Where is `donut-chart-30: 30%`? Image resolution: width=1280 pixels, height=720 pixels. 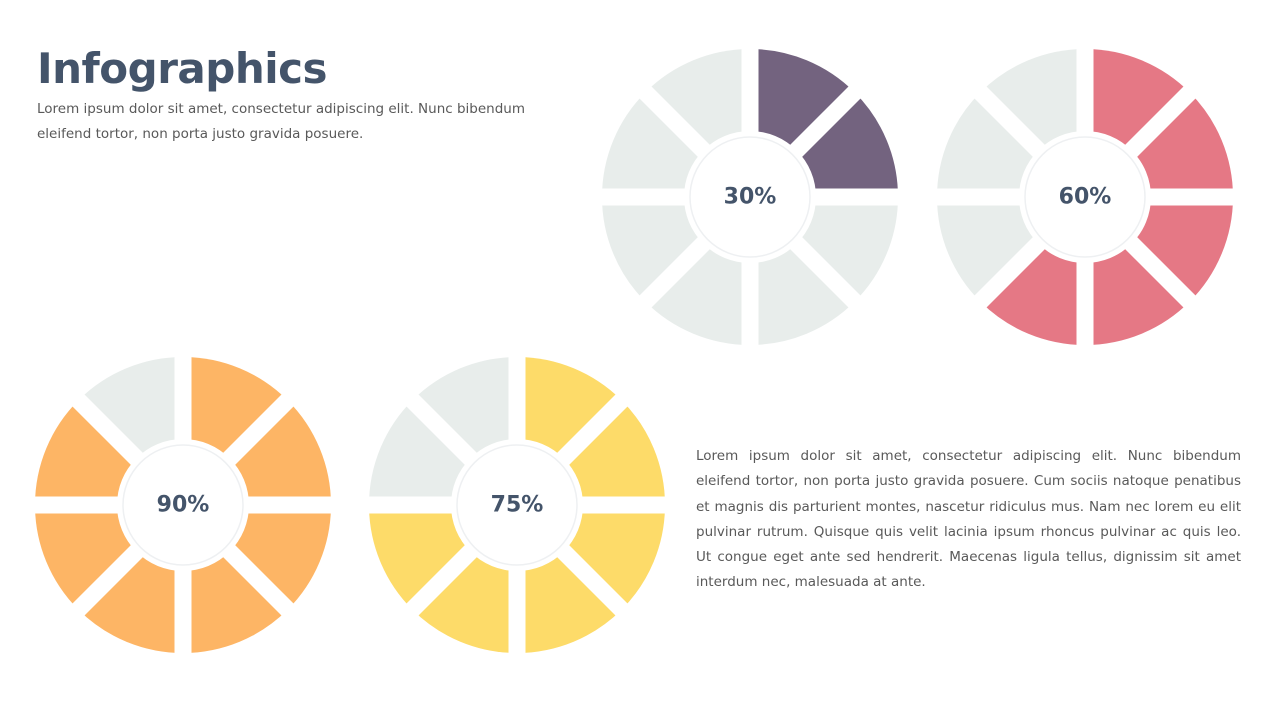
donut-chart-30: 30% is located at coordinates (750, 197).